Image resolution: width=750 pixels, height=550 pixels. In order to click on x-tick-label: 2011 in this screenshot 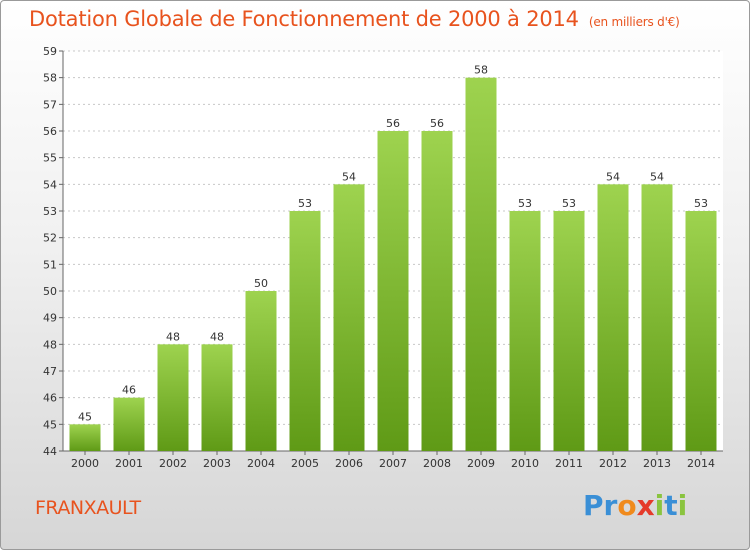, I will do `click(569, 463)`.